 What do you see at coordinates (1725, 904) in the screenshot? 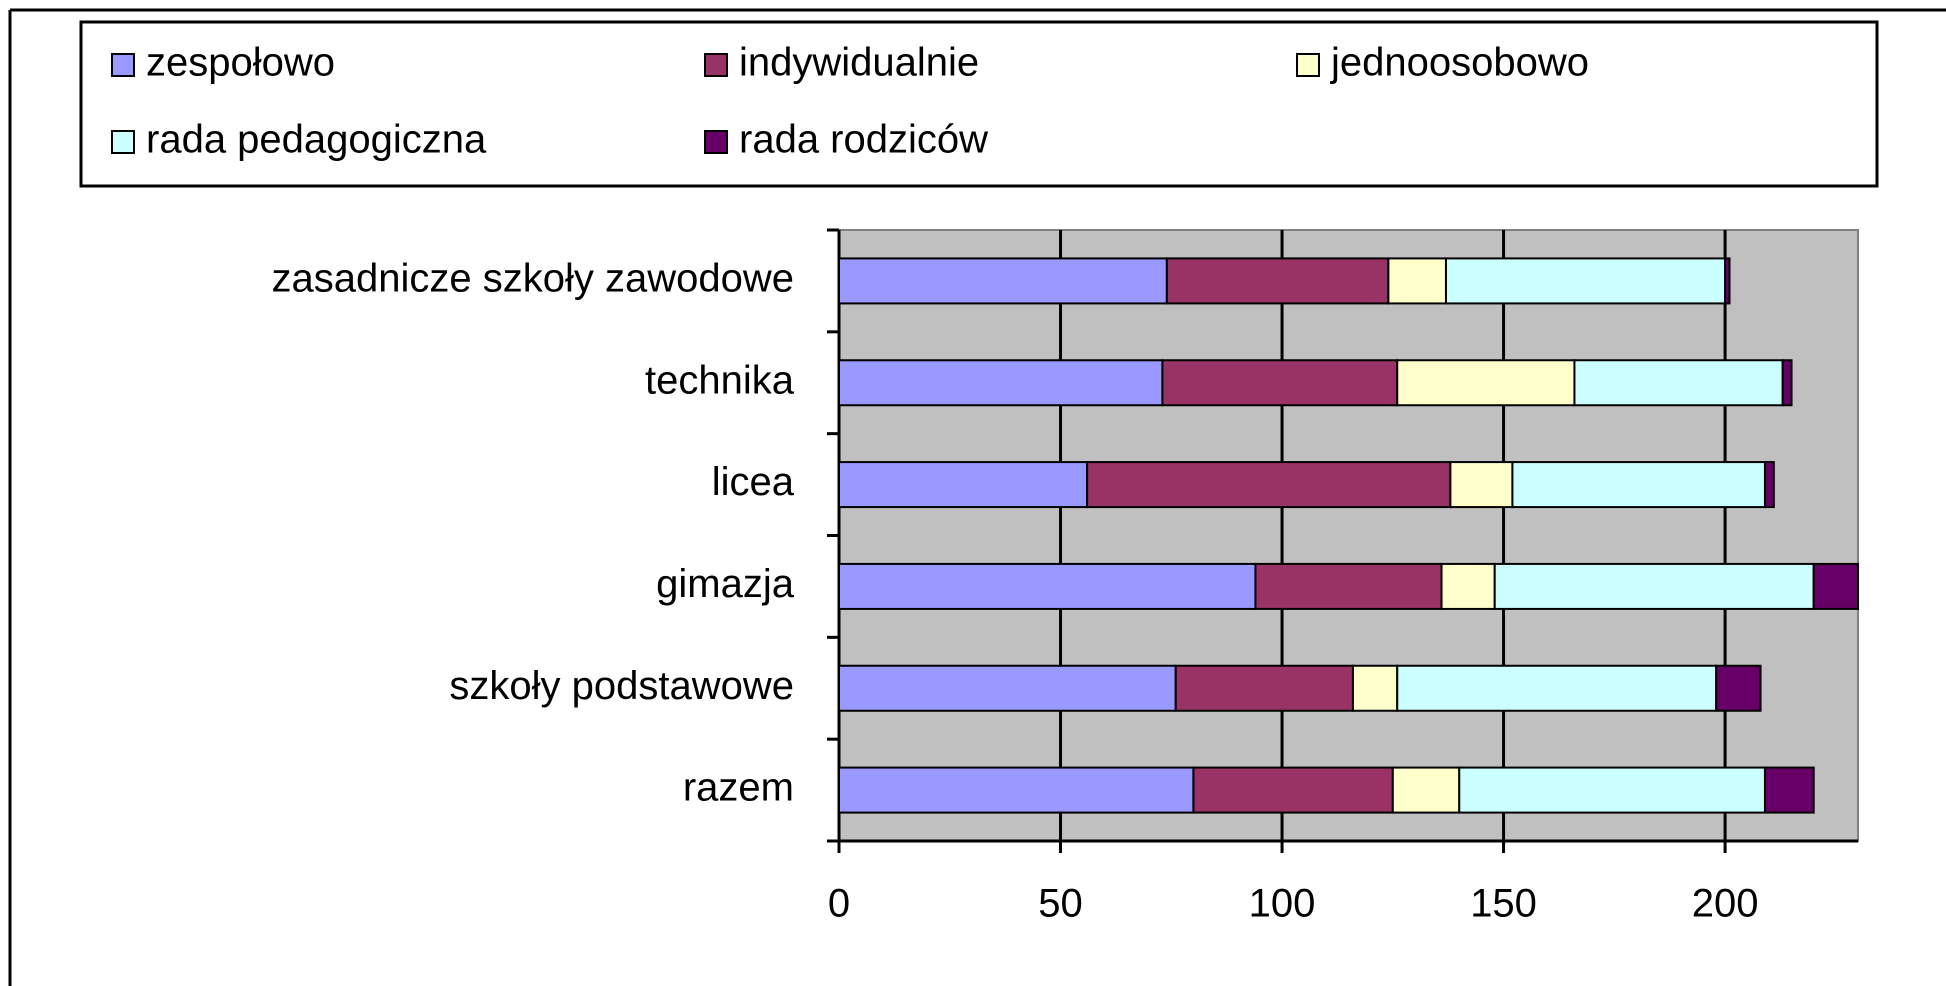
I see `x-tick-label: 200` at bounding box center [1725, 904].